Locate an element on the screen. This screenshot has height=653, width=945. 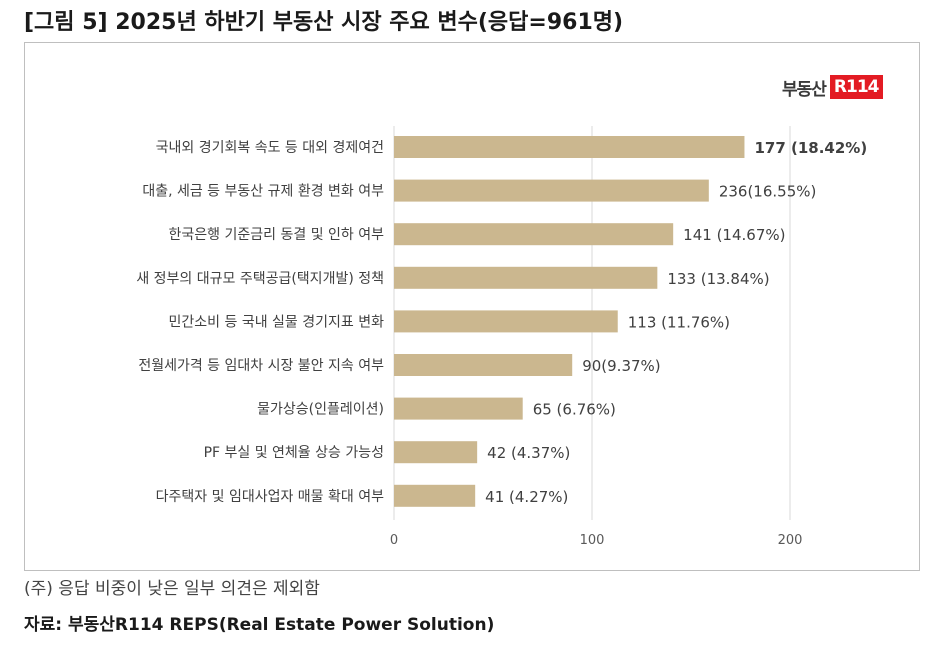
data-label: 236(16.55%) is located at coordinates (768, 192).